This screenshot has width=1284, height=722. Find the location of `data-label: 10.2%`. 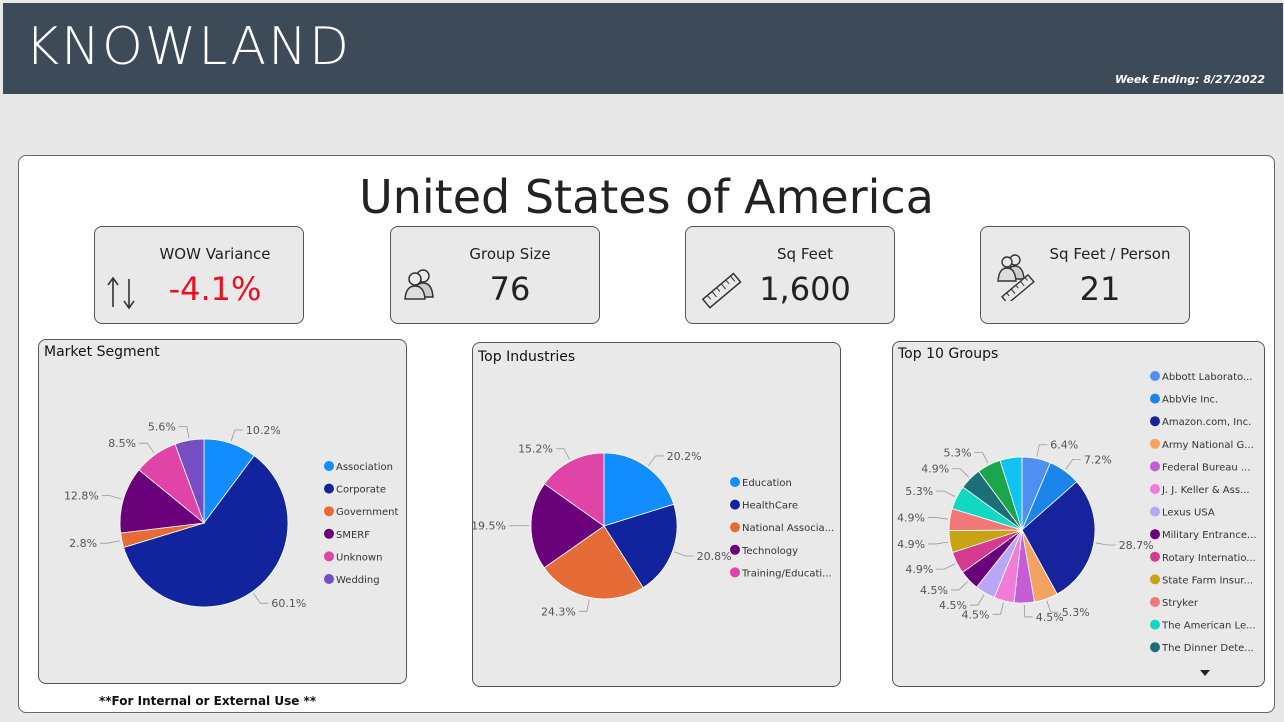

data-label: 10.2% is located at coordinates (263, 430).